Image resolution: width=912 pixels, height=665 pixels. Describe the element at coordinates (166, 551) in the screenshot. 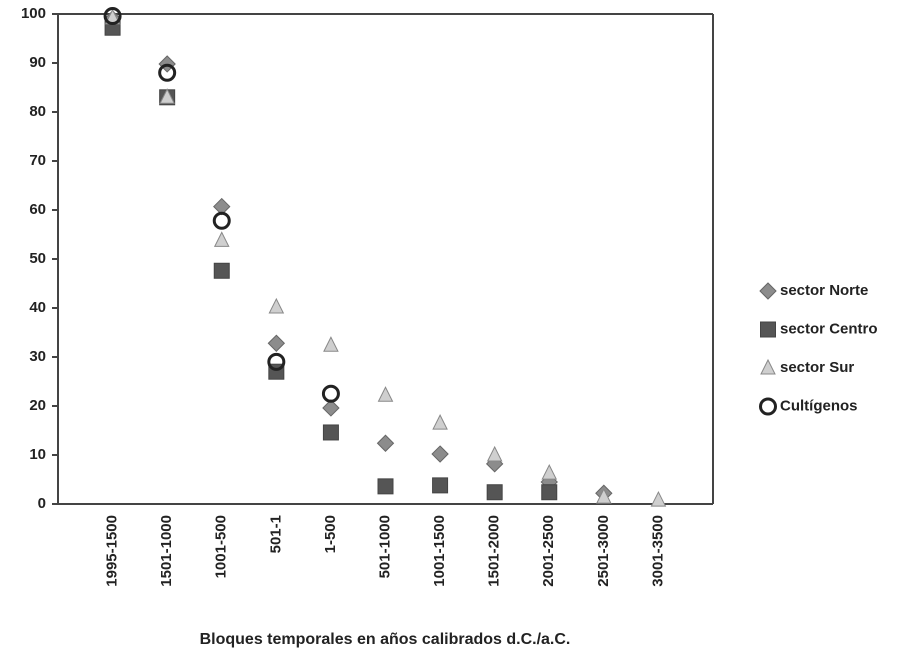

I see `x-tick-label: 1501-1000` at that location.